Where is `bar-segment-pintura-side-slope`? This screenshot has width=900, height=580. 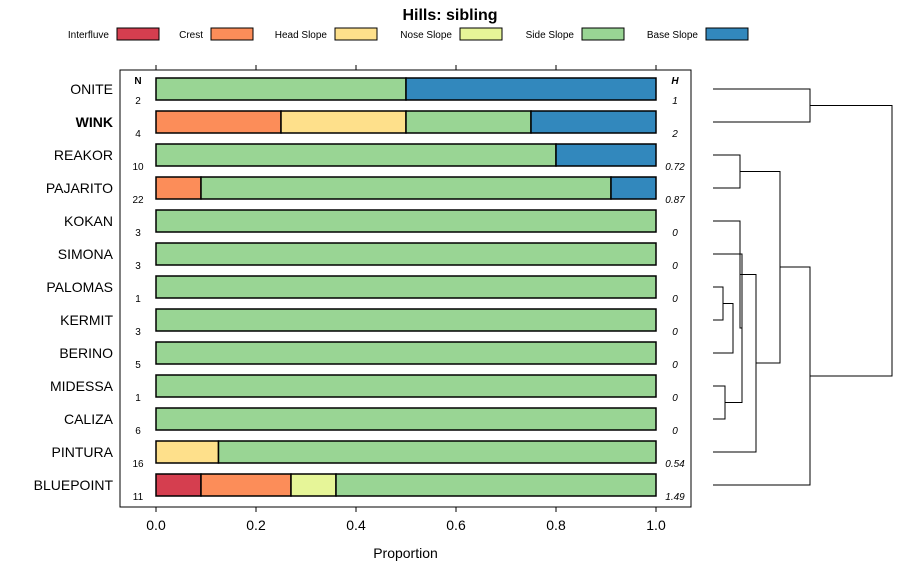 bar-segment-pintura-side-slope is located at coordinates (437, 452).